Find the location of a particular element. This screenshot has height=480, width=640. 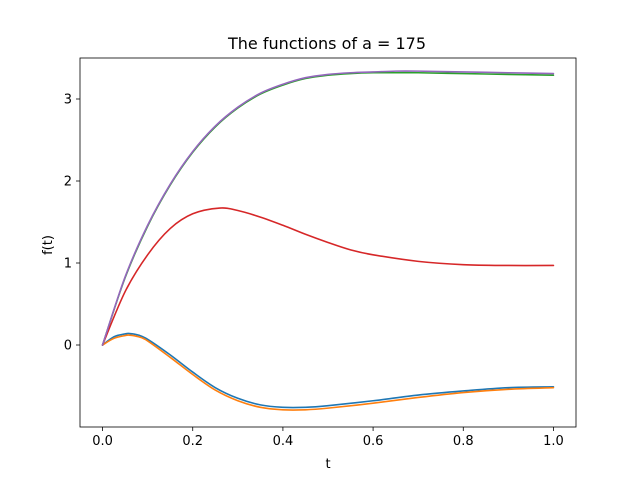

x-tick-label: 0.6 is located at coordinates (373, 441).